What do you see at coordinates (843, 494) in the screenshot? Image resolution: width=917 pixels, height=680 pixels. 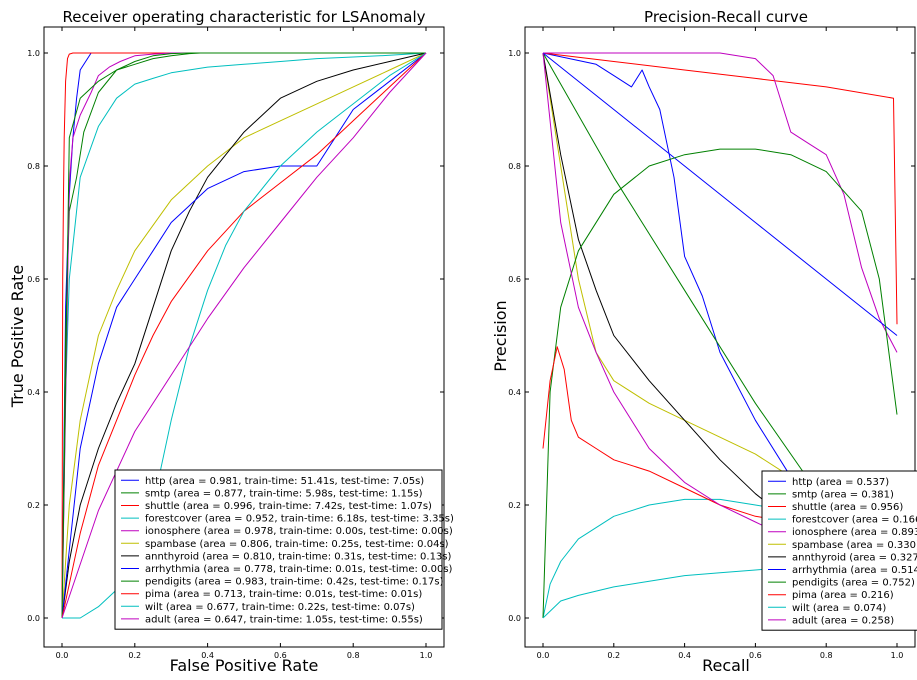 I see `pr-legend-entry: smtp (area = 0.381)` at bounding box center [843, 494].